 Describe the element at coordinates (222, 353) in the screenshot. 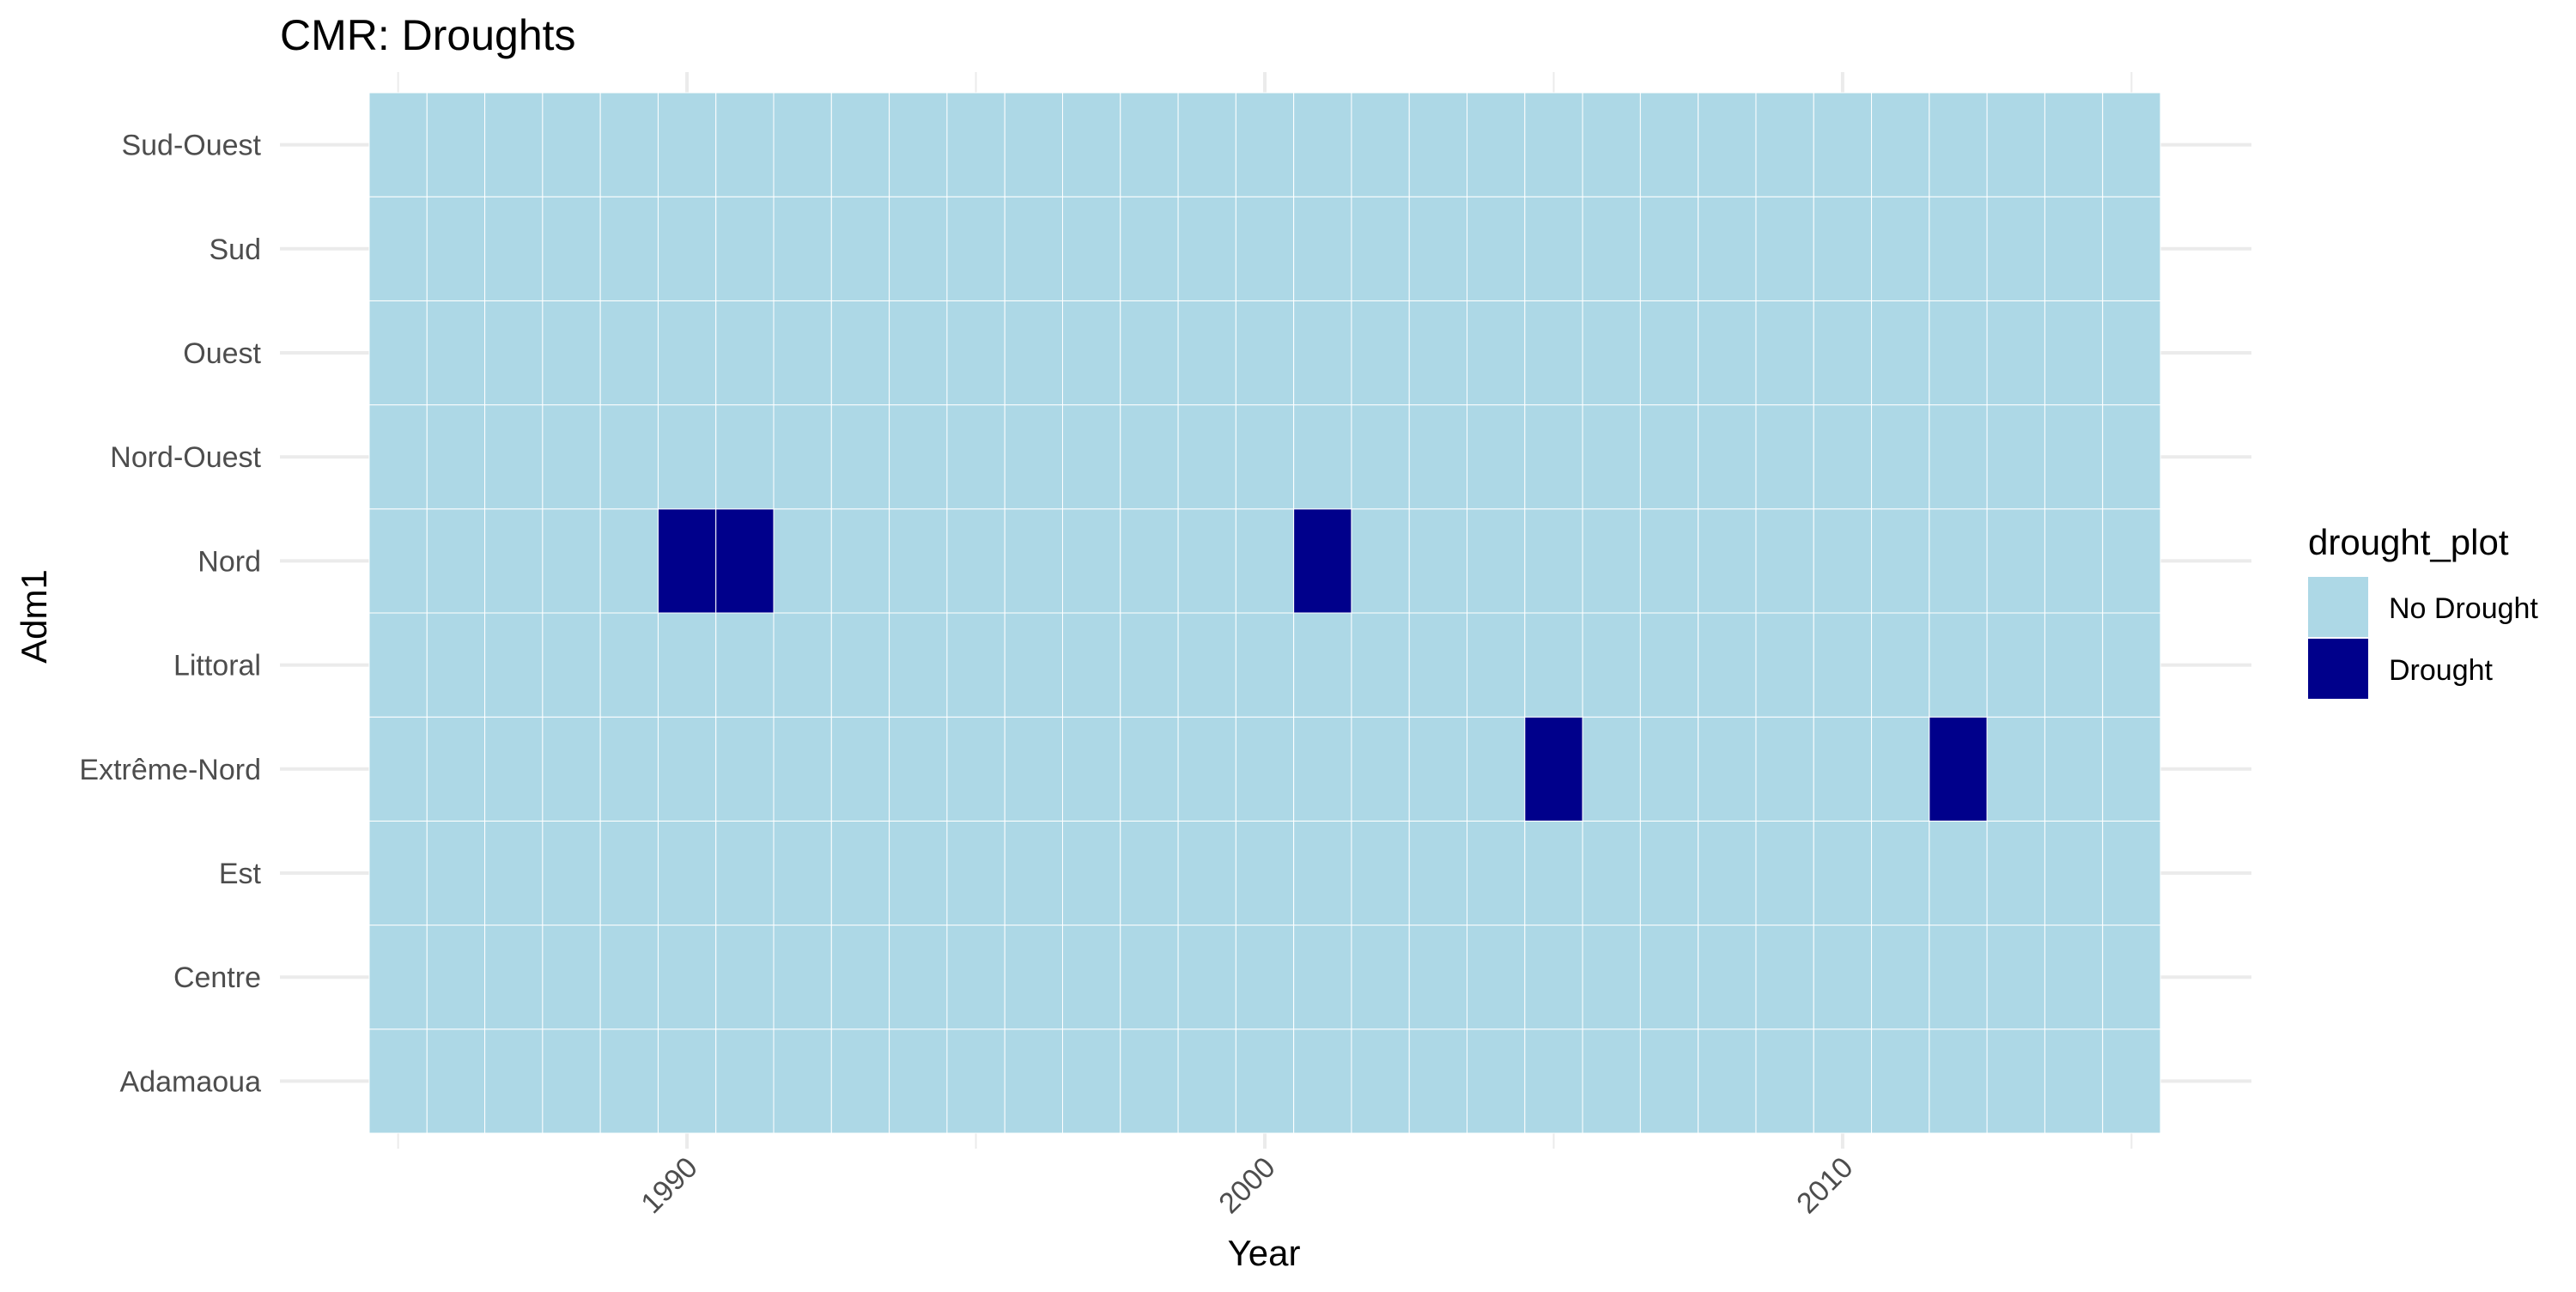

I see `y-tick-label-ouest: Ouest` at that location.